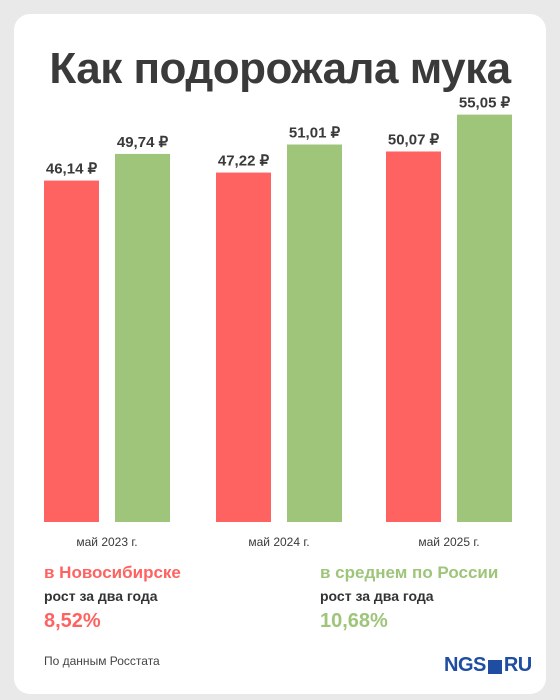 Image resolution: width=560 pixels, height=700 pixels. I want to click on legend-russia-growth: 10,68%, so click(354, 621).